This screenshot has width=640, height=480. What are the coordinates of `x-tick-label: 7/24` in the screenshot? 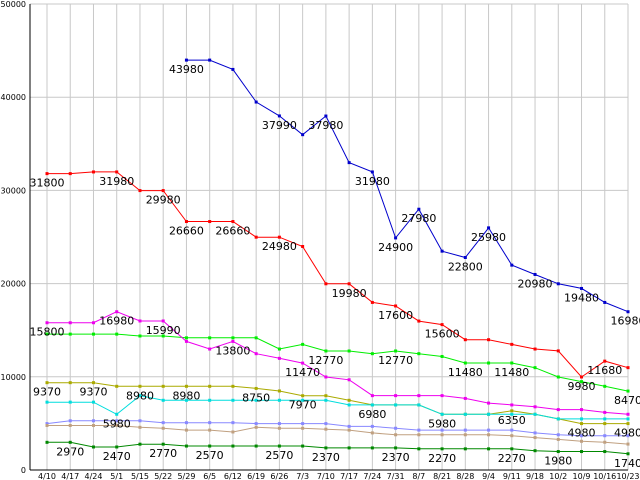 It's located at (372, 476).